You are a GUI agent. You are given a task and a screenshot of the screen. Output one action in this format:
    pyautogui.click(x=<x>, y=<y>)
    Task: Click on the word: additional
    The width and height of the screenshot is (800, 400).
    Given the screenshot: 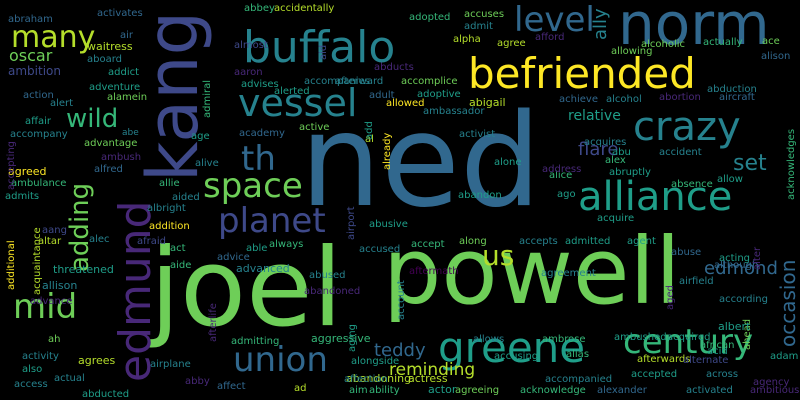 What is the action you would take?
    pyautogui.click(x=11, y=265)
    